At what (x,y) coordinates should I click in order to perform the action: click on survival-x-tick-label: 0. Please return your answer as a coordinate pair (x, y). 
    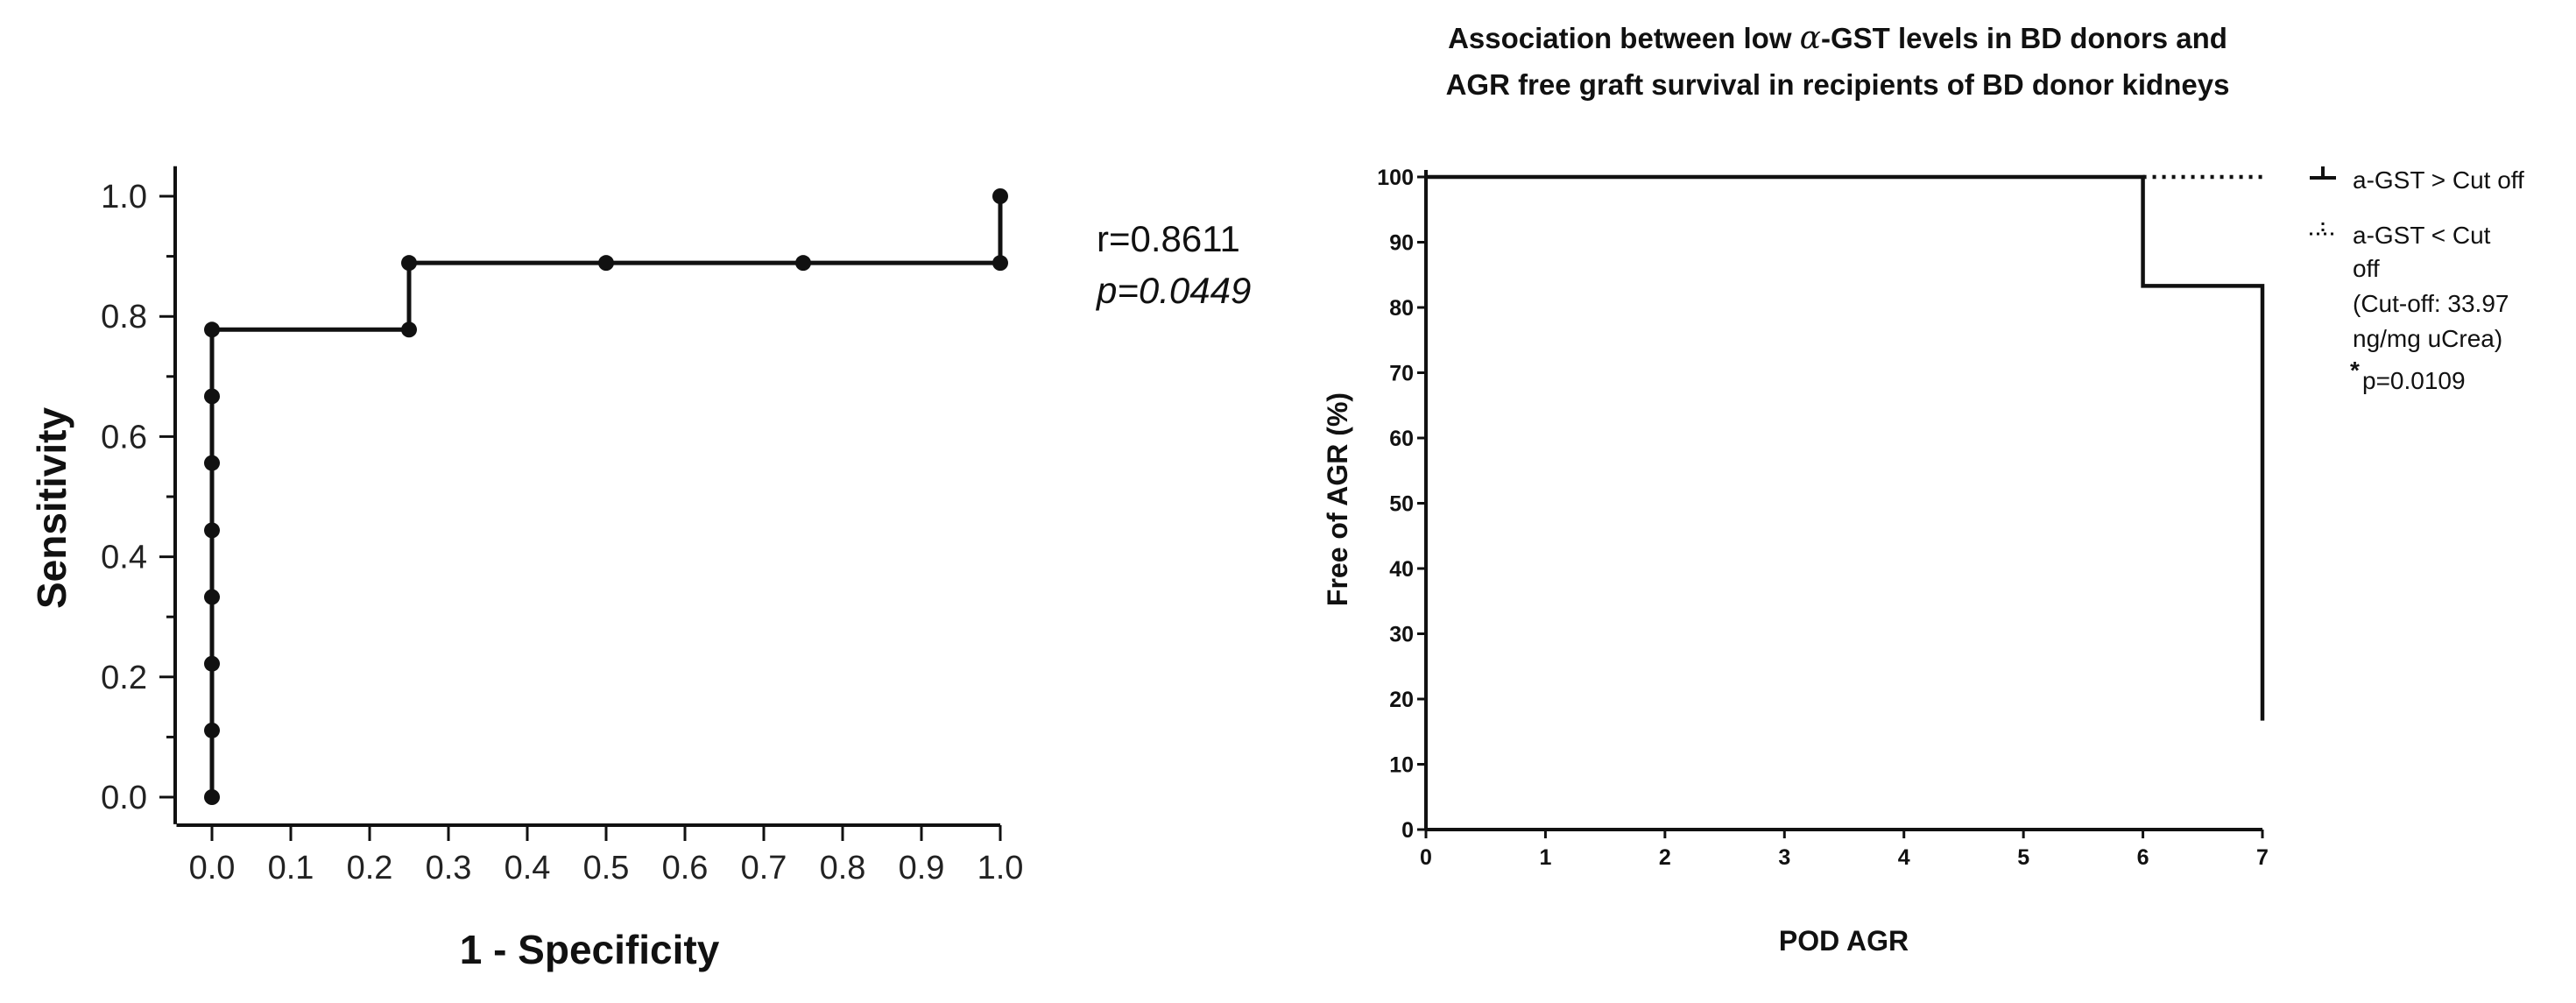
    Looking at the image, I should click on (1426, 857).